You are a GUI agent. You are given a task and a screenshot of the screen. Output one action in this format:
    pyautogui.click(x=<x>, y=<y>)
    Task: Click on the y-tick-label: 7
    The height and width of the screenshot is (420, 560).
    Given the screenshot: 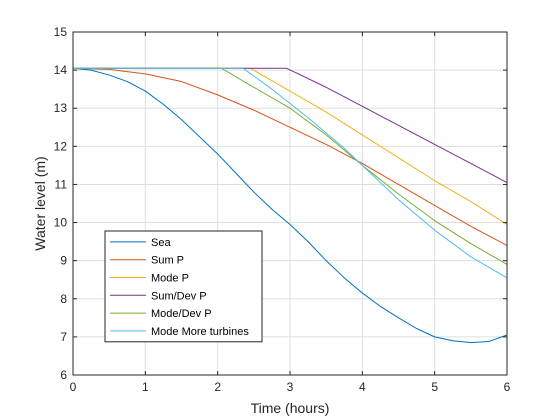 What is the action you would take?
    pyautogui.click(x=63, y=337)
    